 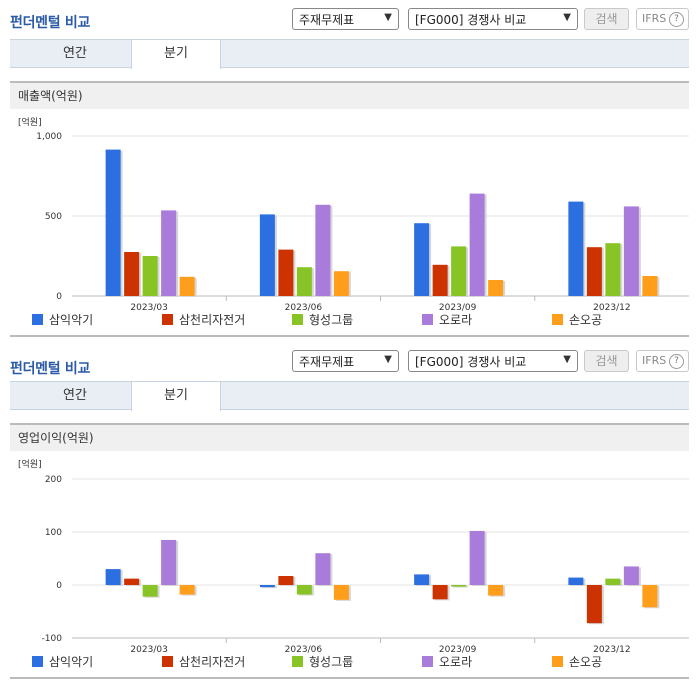 What do you see at coordinates (349, 95) in the screenshot?
I see `chart-title: 매출액(억원)` at bounding box center [349, 95].